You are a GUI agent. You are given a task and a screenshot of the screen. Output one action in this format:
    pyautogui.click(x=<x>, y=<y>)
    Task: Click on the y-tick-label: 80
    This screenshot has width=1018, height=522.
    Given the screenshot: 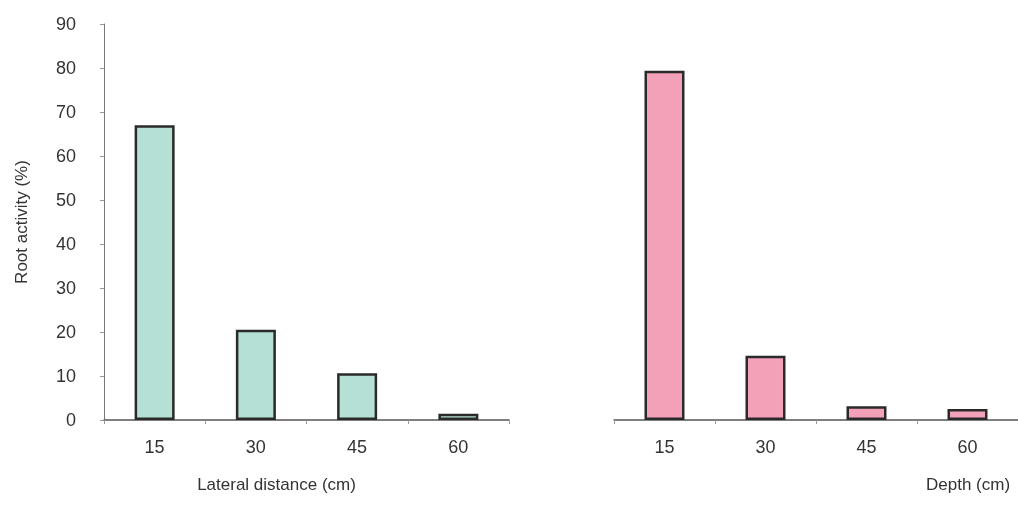 What is the action you would take?
    pyautogui.click(x=65, y=68)
    